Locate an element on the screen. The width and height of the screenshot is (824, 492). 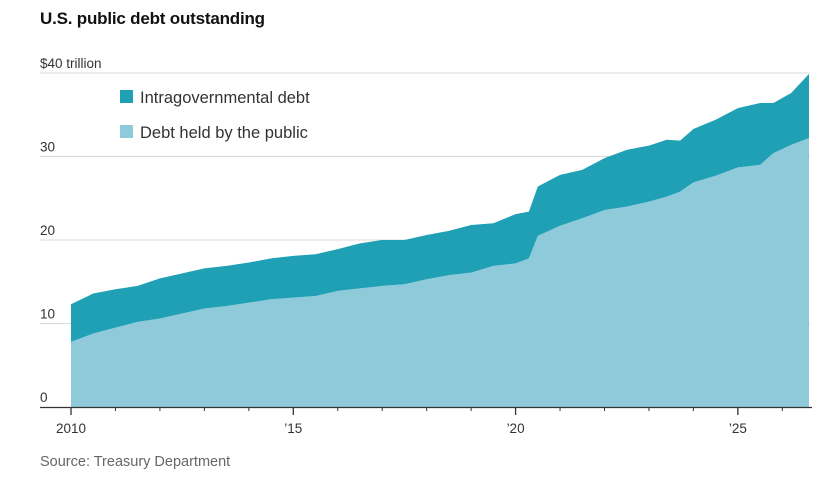
legend-label-intragovernmental-debt: Intragovernmental debt is located at coordinates (225, 98).